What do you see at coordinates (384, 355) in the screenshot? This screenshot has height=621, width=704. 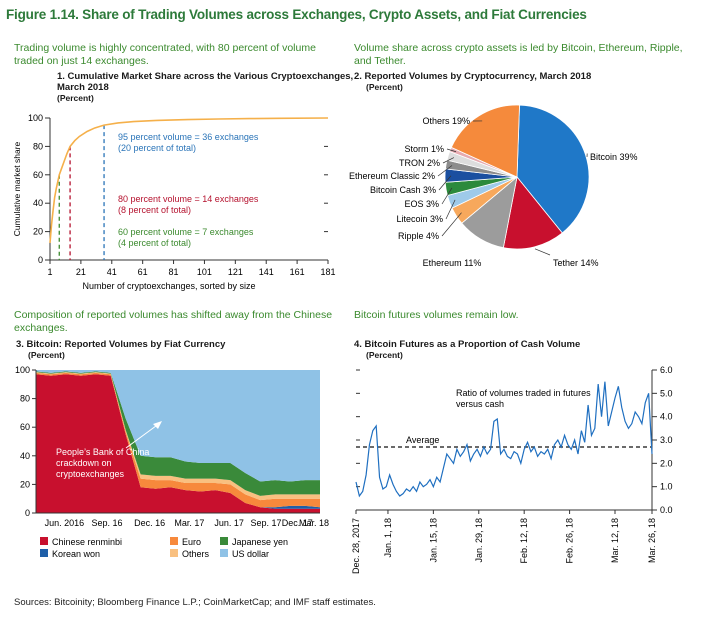 I see `p4-unit: (Percent)` at bounding box center [384, 355].